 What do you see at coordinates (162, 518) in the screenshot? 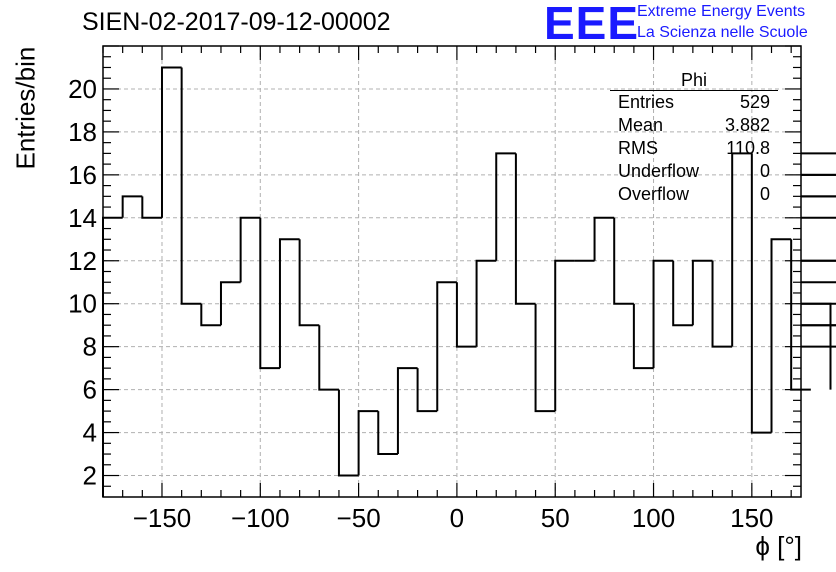
I see `x-tick-label: −150` at bounding box center [162, 518].